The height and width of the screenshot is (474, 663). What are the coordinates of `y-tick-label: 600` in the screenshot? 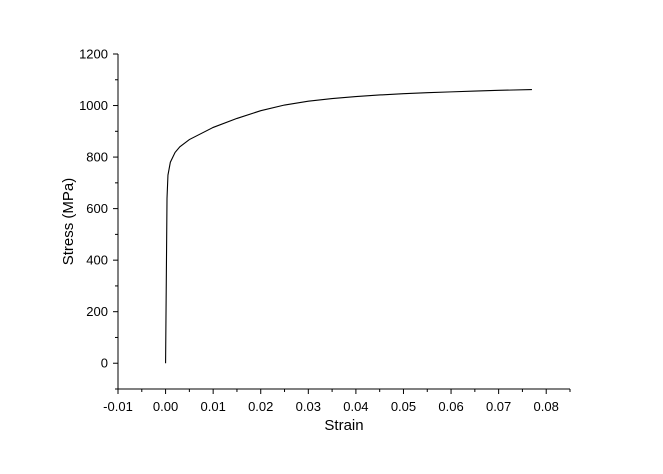 It's located at (97, 208).